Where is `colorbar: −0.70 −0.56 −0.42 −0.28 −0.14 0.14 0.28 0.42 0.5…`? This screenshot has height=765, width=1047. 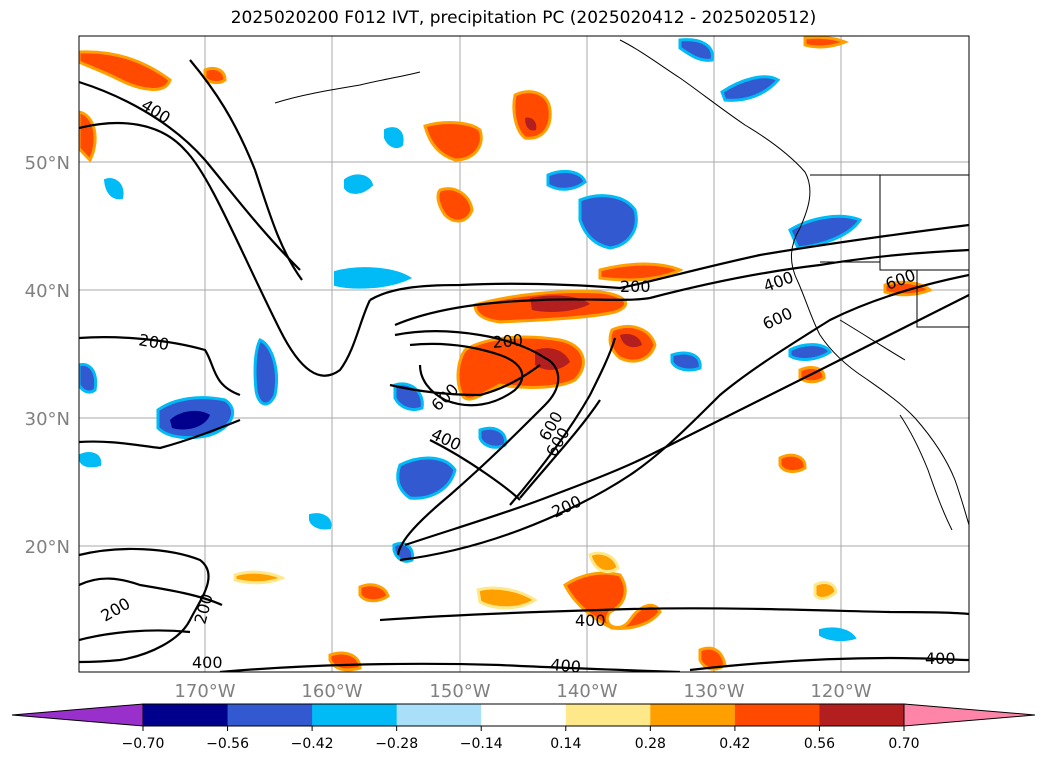
colorbar: −0.70 −0.56 −0.42 −0.28 −0.14 0.14 0.28 0.42 0.5… is located at coordinates (523, 727).